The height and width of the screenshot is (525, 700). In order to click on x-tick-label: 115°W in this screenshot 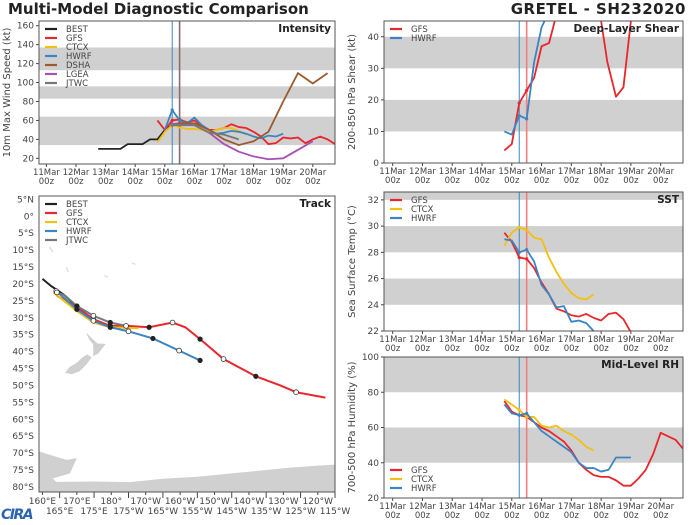, I will do `click(335, 512)`.